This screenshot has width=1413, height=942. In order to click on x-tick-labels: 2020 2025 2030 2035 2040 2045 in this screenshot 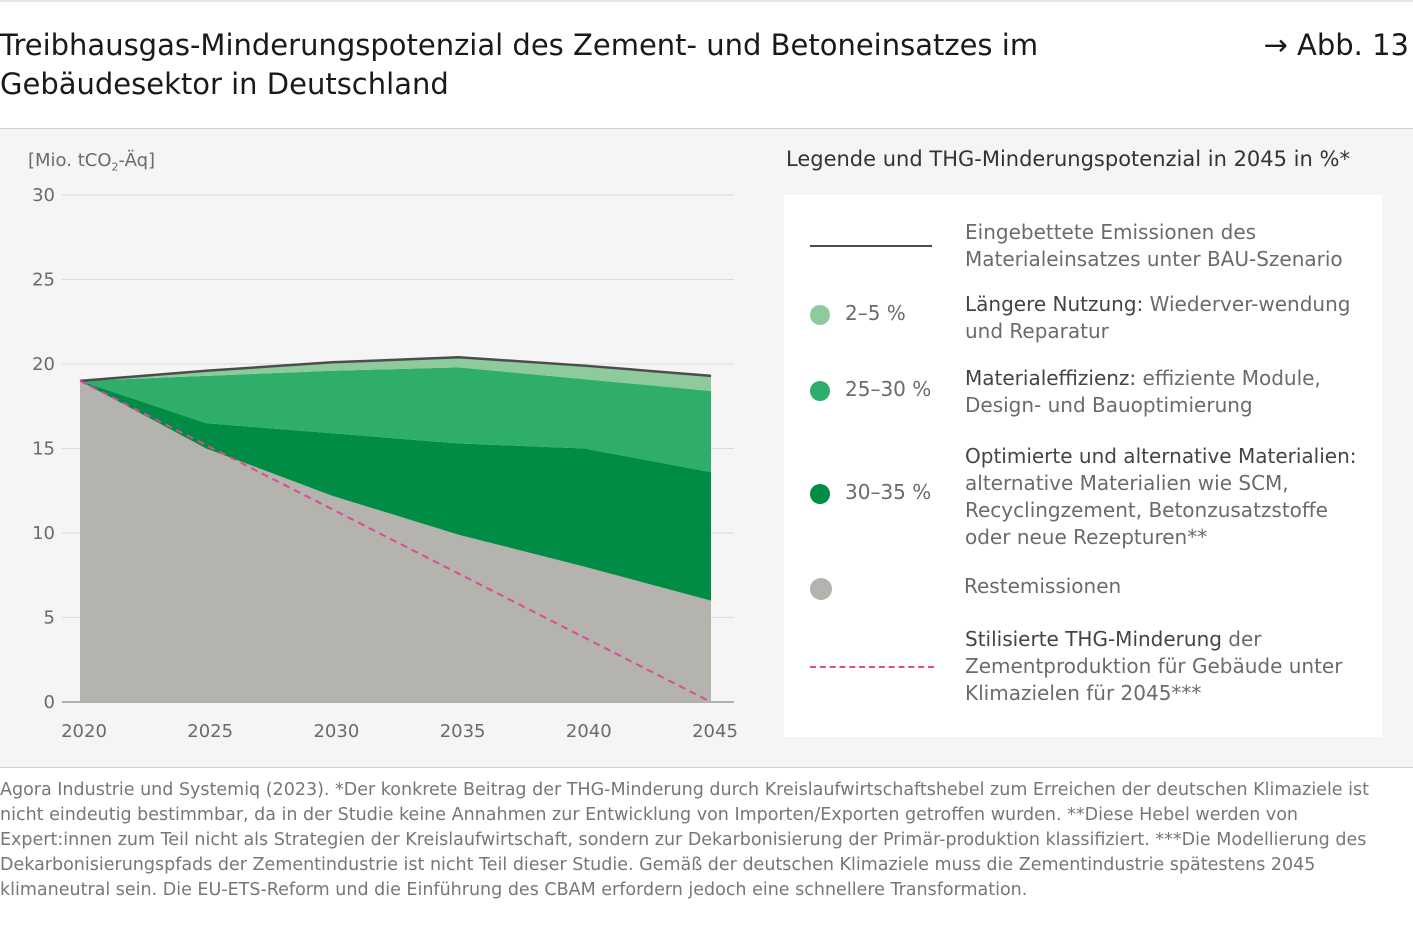, I will do `click(399, 731)`.